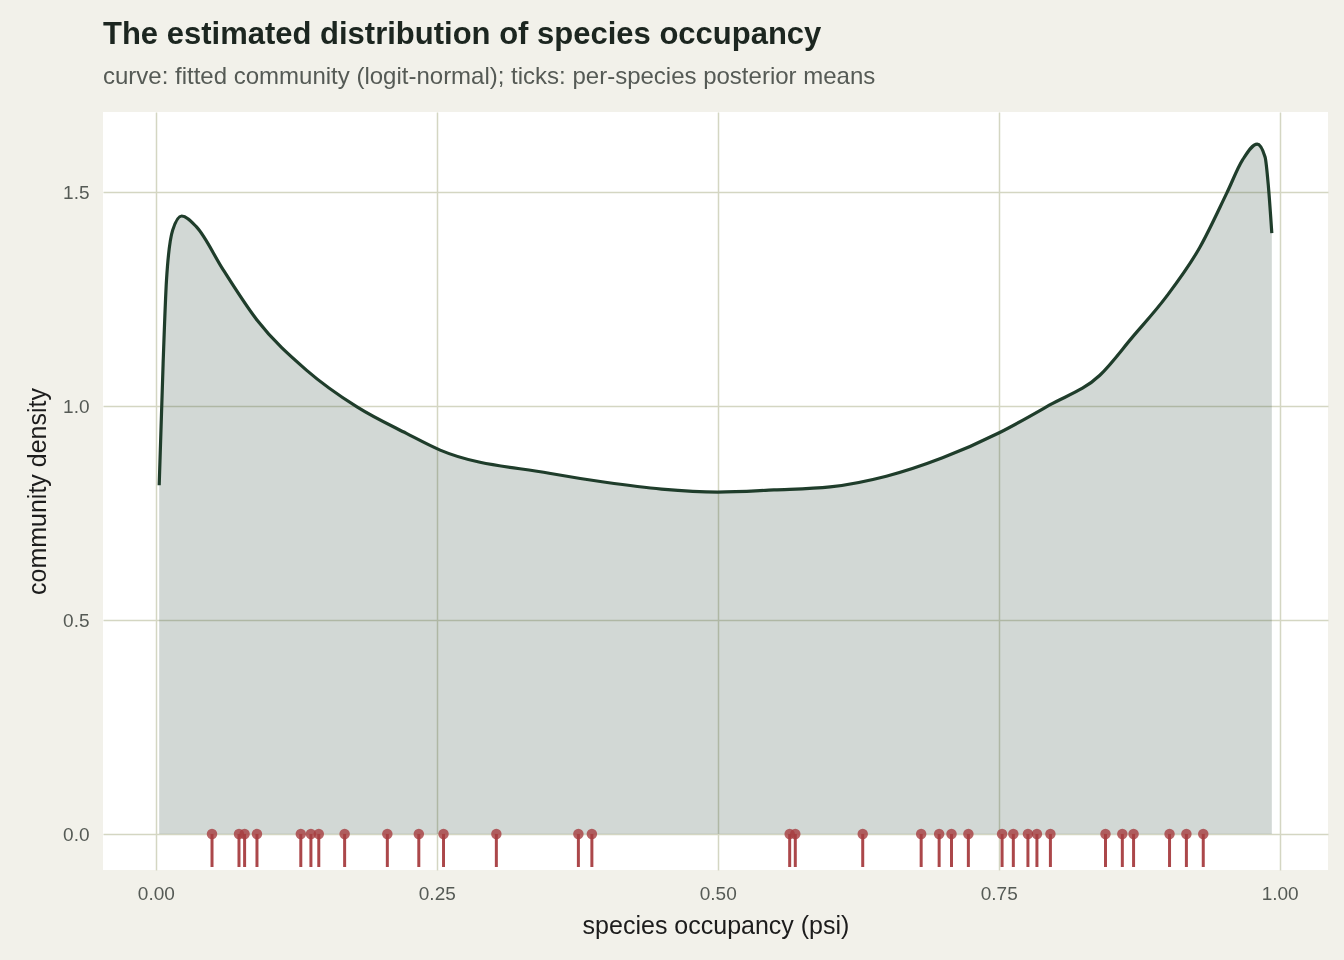  Describe the element at coordinates (76, 834) in the screenshot. I see `y-tick-label: 0.0` at that location.